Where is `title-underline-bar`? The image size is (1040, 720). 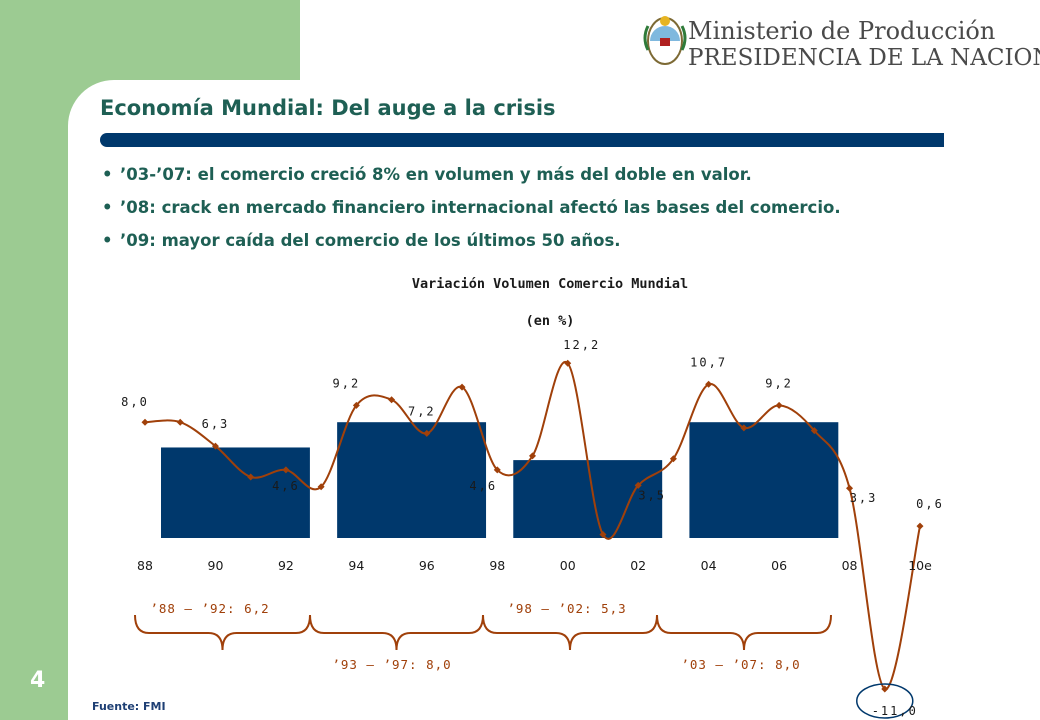
title-underline-bar is located at coordinates (522, 140).